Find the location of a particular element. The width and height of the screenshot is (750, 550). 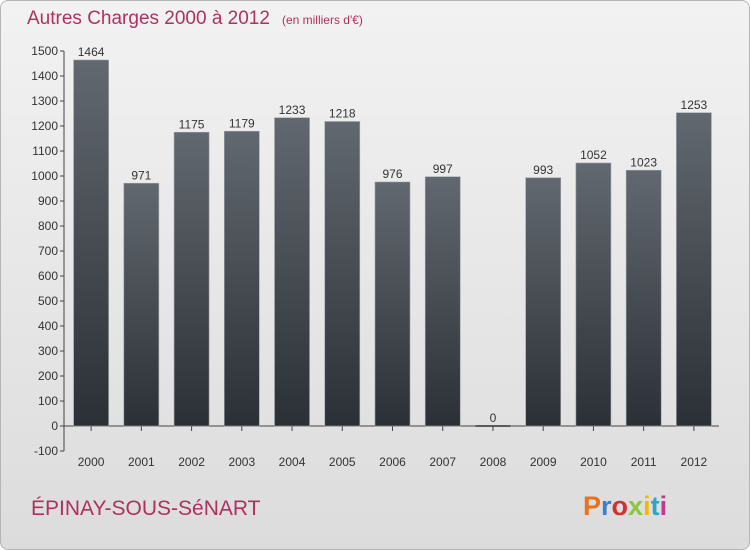

x-tick-label: 2011 is located at coordinates (644, 462).